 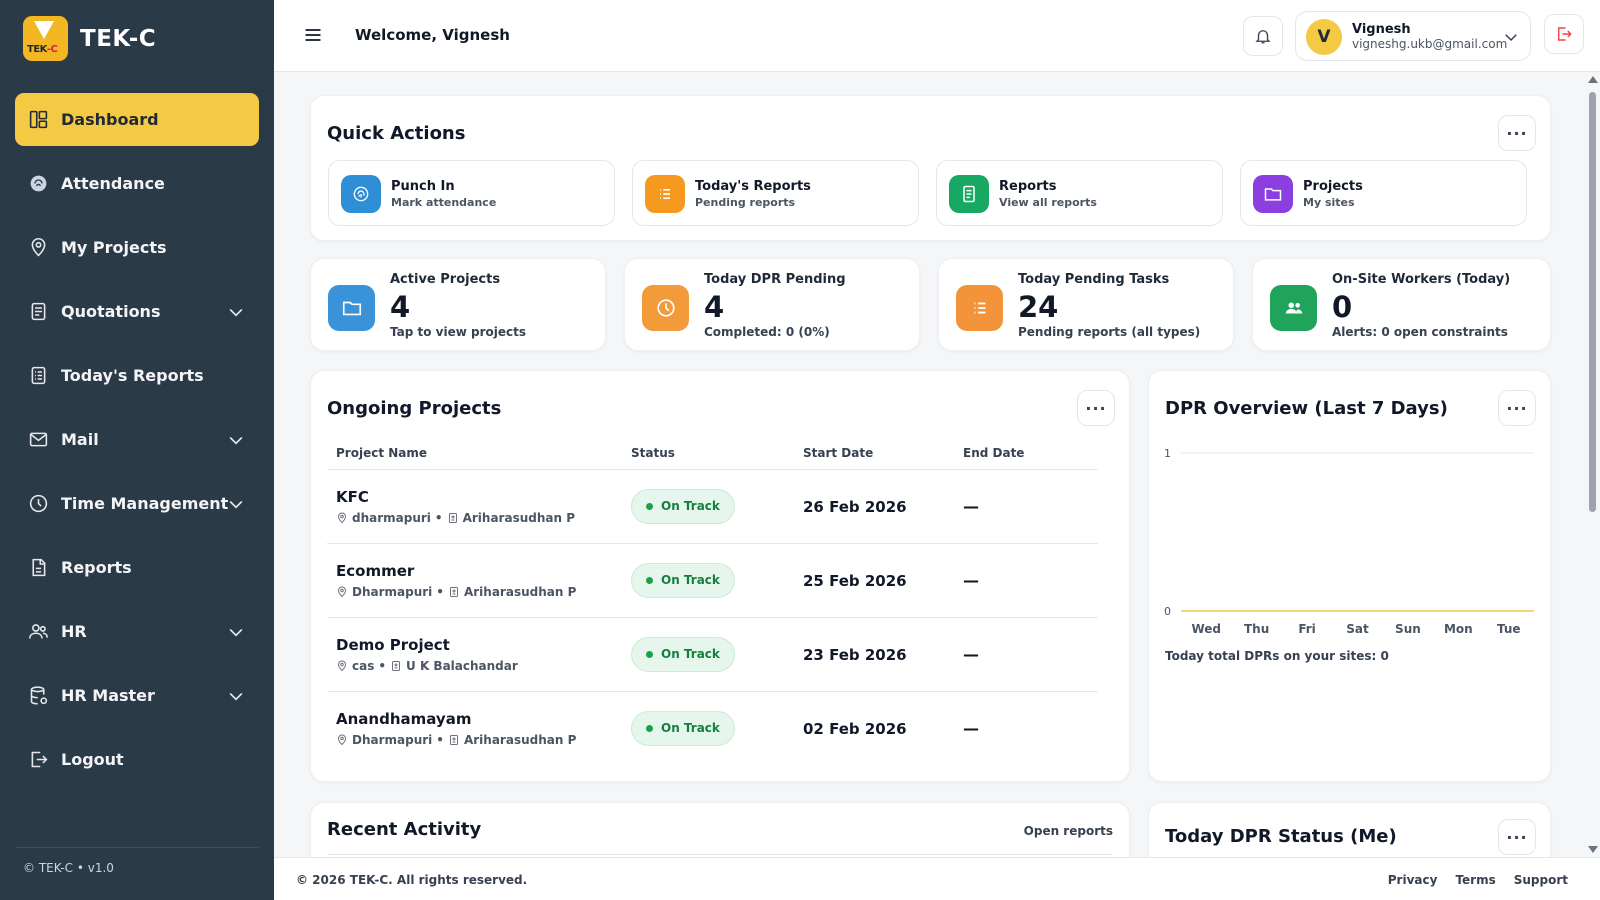 What do you see at coordinates (474, 580) in the screenshot?
I see `project-cell: Ecommer Dharmapuri • Ariharasudhan P` at bounding box center [474, 580].